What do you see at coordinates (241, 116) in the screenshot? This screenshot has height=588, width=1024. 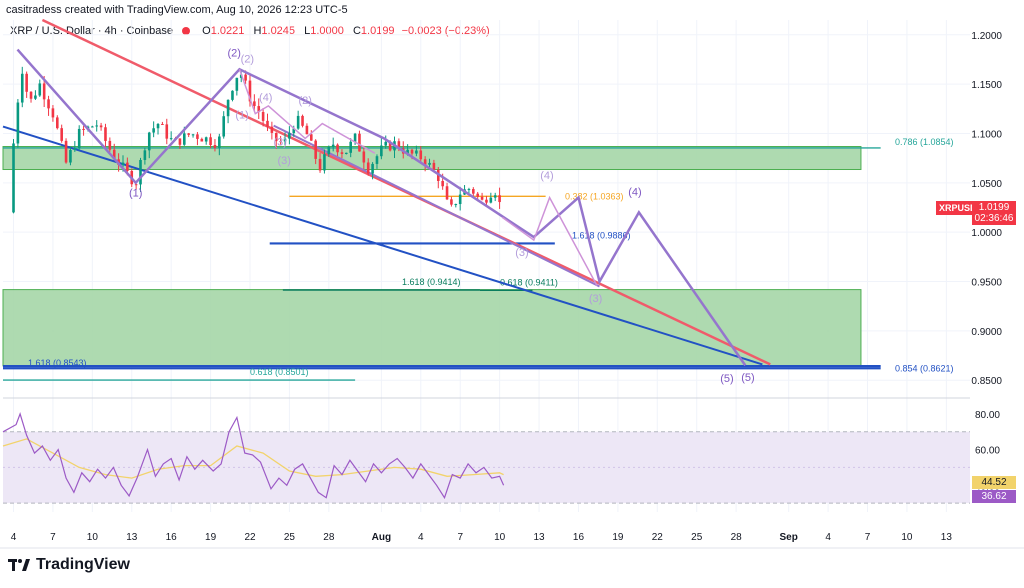 I see `wave-label: (1)` at bounding box center [241, 116].